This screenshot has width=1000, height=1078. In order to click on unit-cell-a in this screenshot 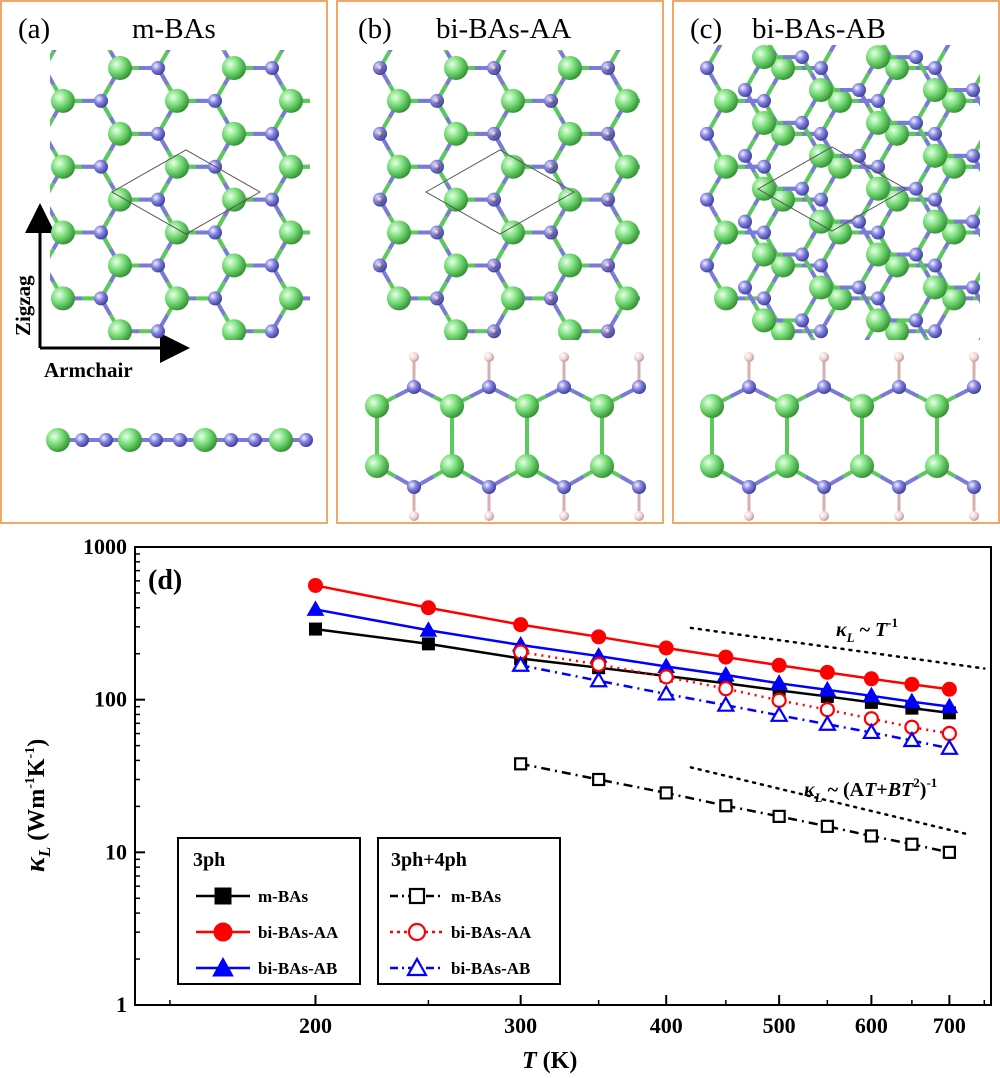, I will do `click(186, 192)`.